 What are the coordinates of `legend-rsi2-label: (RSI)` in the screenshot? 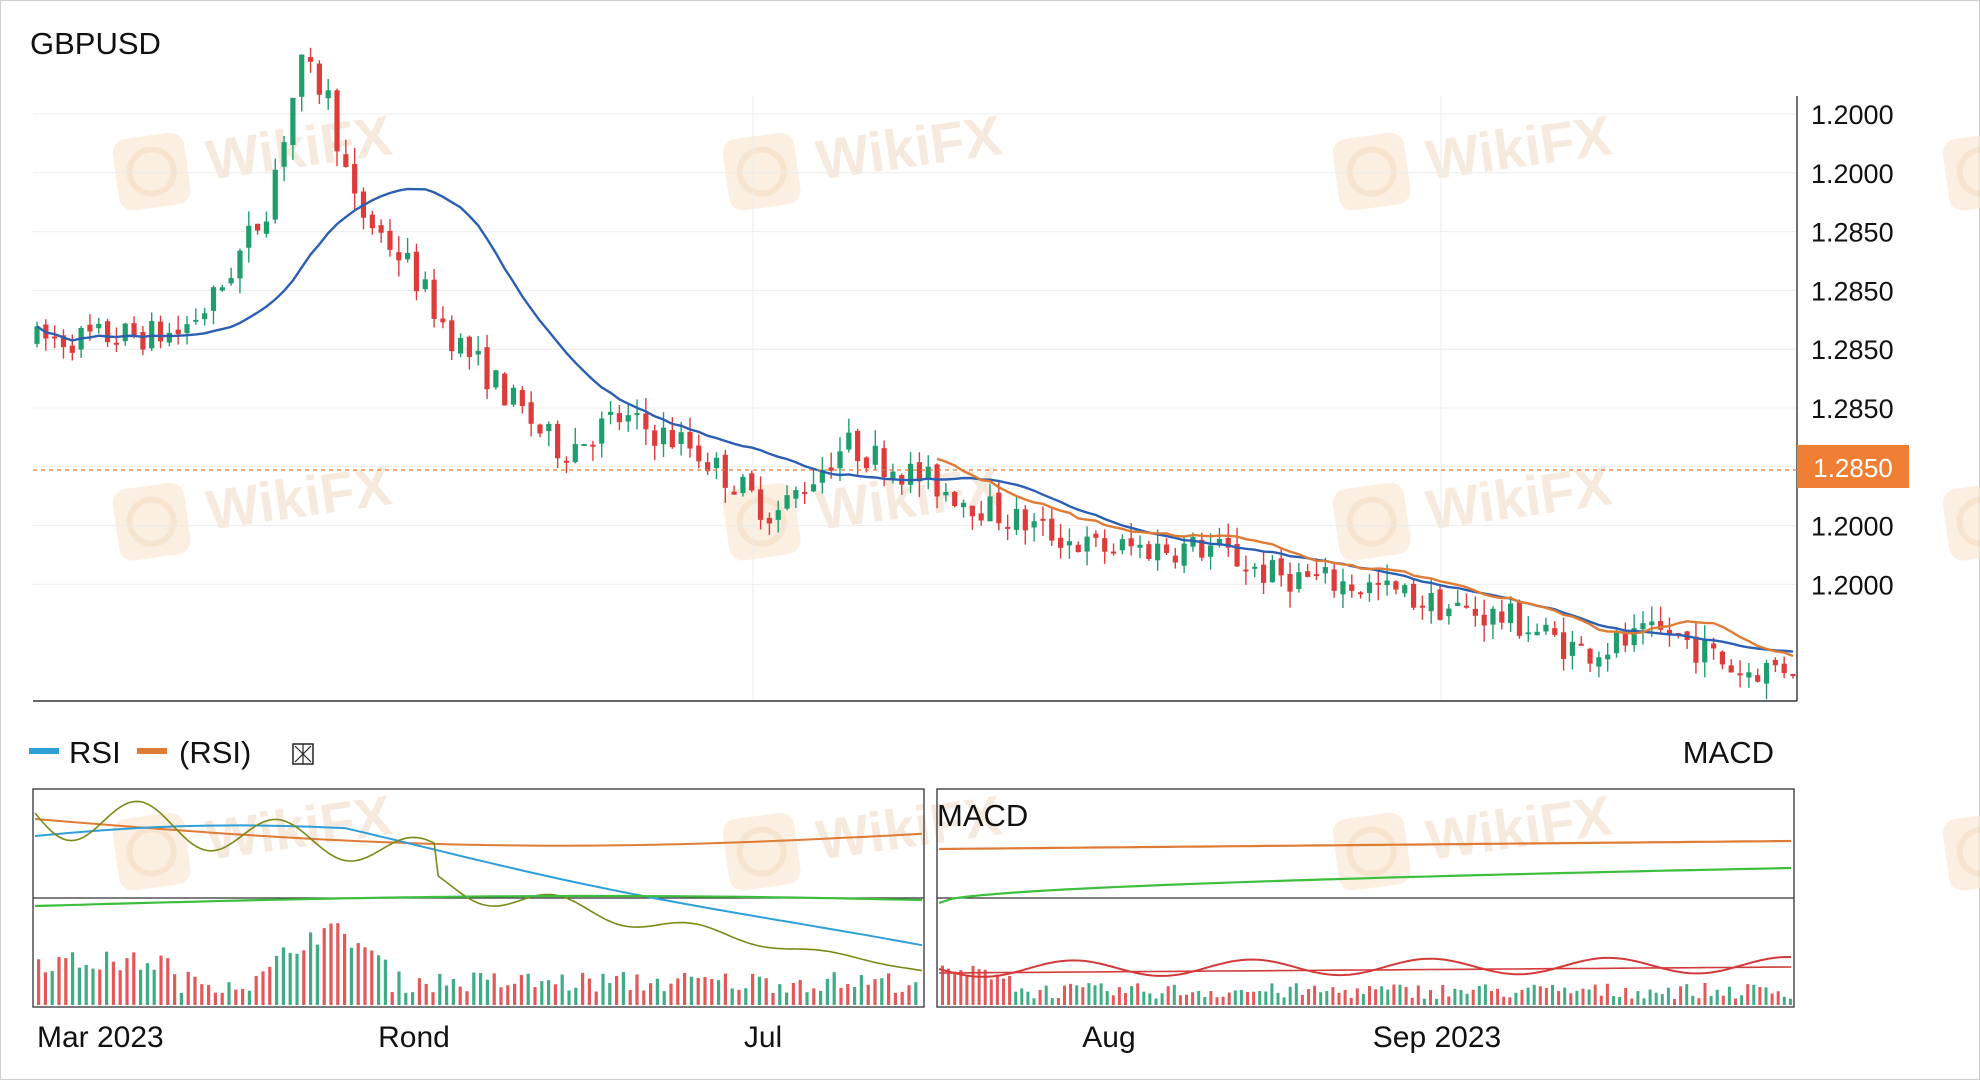 It's located at (215, 752).